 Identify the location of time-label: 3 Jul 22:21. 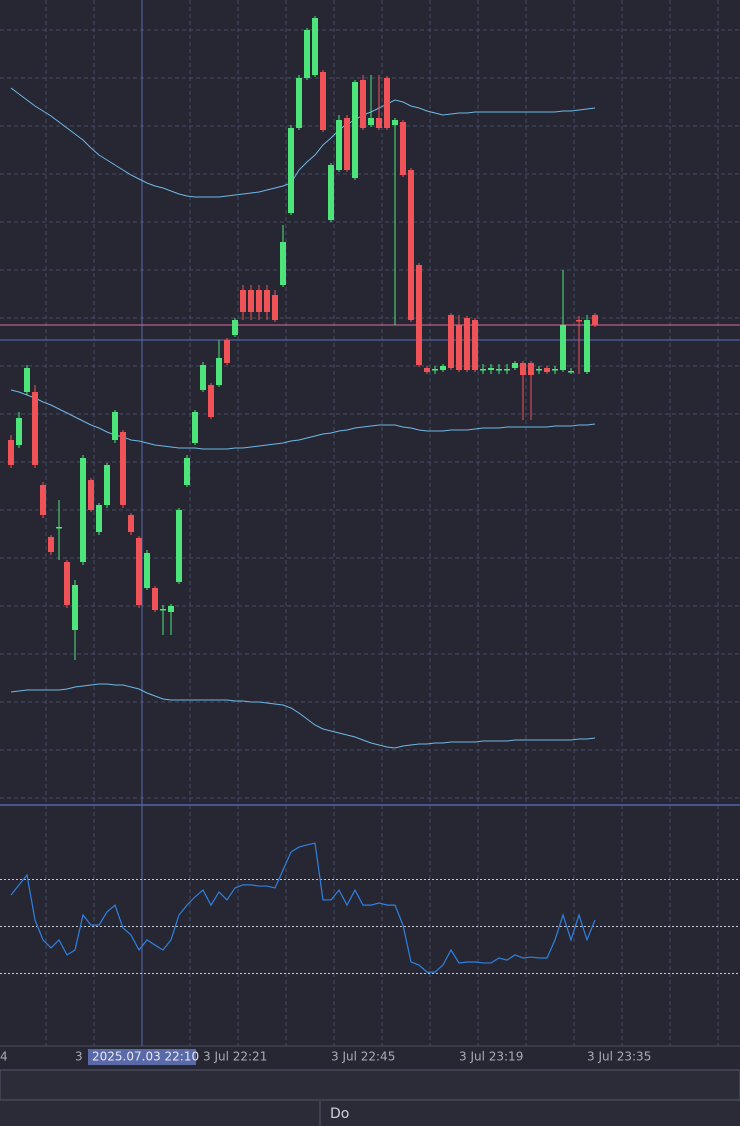
(235, 1057).